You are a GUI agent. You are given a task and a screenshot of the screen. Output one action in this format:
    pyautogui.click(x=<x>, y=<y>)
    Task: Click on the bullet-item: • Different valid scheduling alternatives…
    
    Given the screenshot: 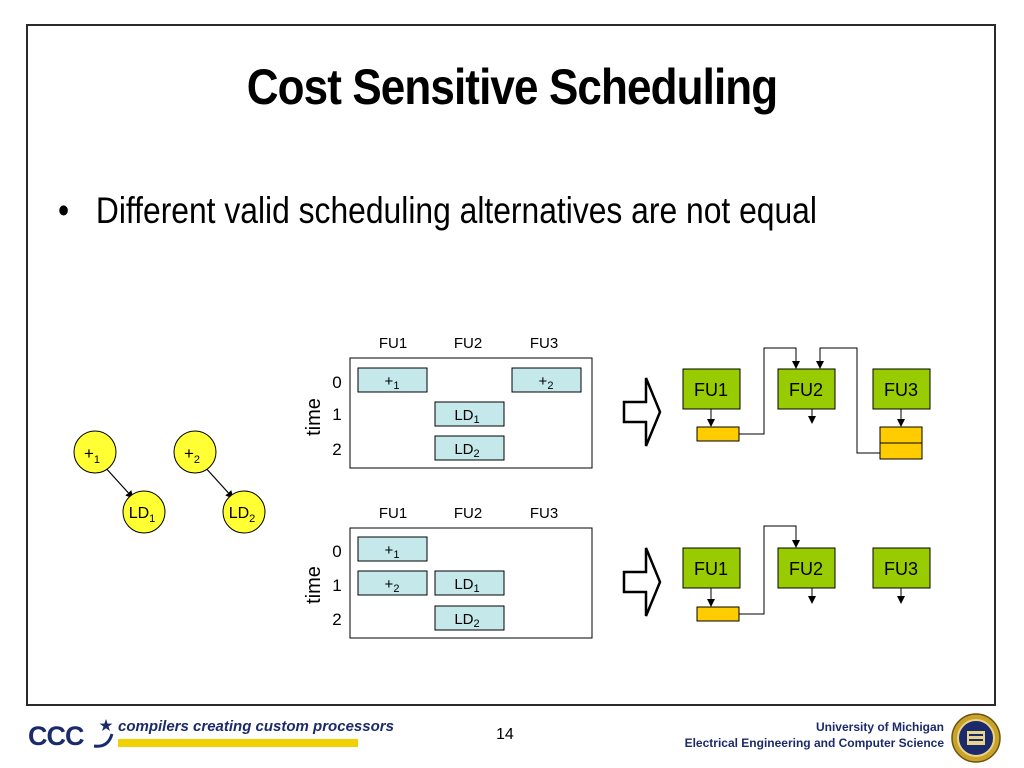 What is the action you would take?
    pyautogui.click(x=437, y=211)
    